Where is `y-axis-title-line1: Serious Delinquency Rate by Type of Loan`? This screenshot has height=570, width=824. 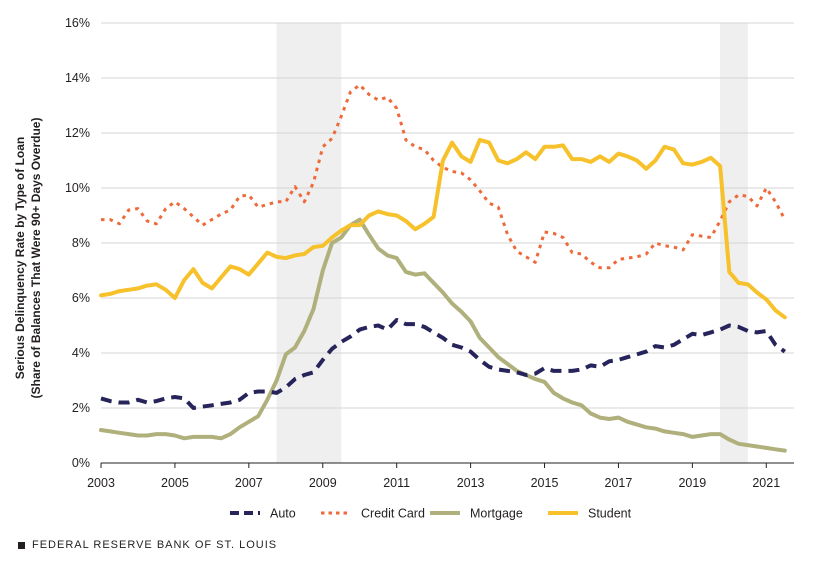
y-axis-title-line1: Serious Delinquency Rate by Type of Loan is located at coordinates (20, 258).